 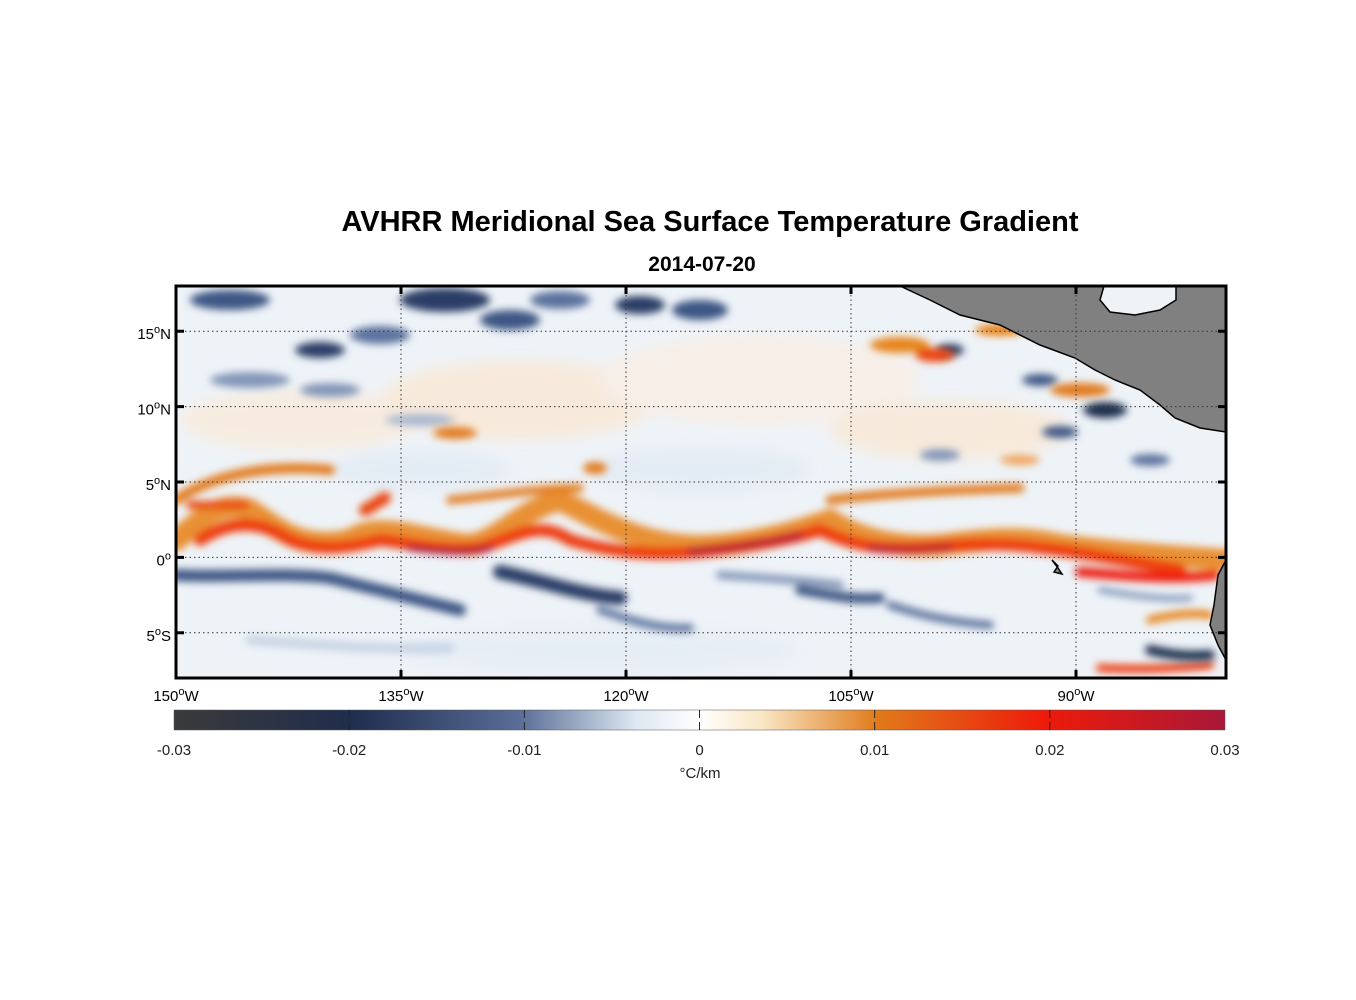 I want to click on south-america-landmass, so click(x=1217, y=610).